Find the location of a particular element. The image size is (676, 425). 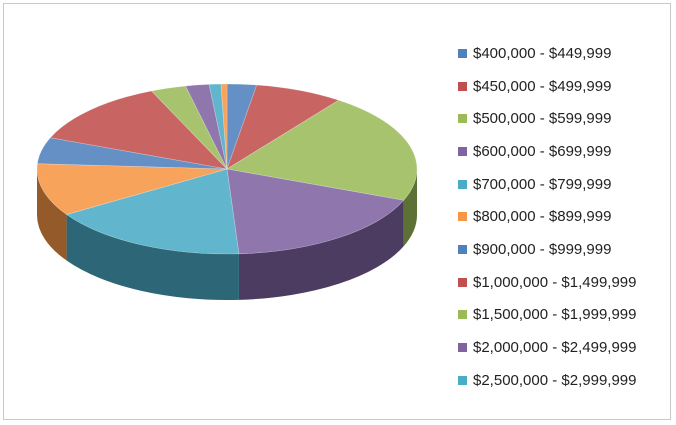

pie-slice: $900,000 - $999,999 is located at coordinates (132, 153).